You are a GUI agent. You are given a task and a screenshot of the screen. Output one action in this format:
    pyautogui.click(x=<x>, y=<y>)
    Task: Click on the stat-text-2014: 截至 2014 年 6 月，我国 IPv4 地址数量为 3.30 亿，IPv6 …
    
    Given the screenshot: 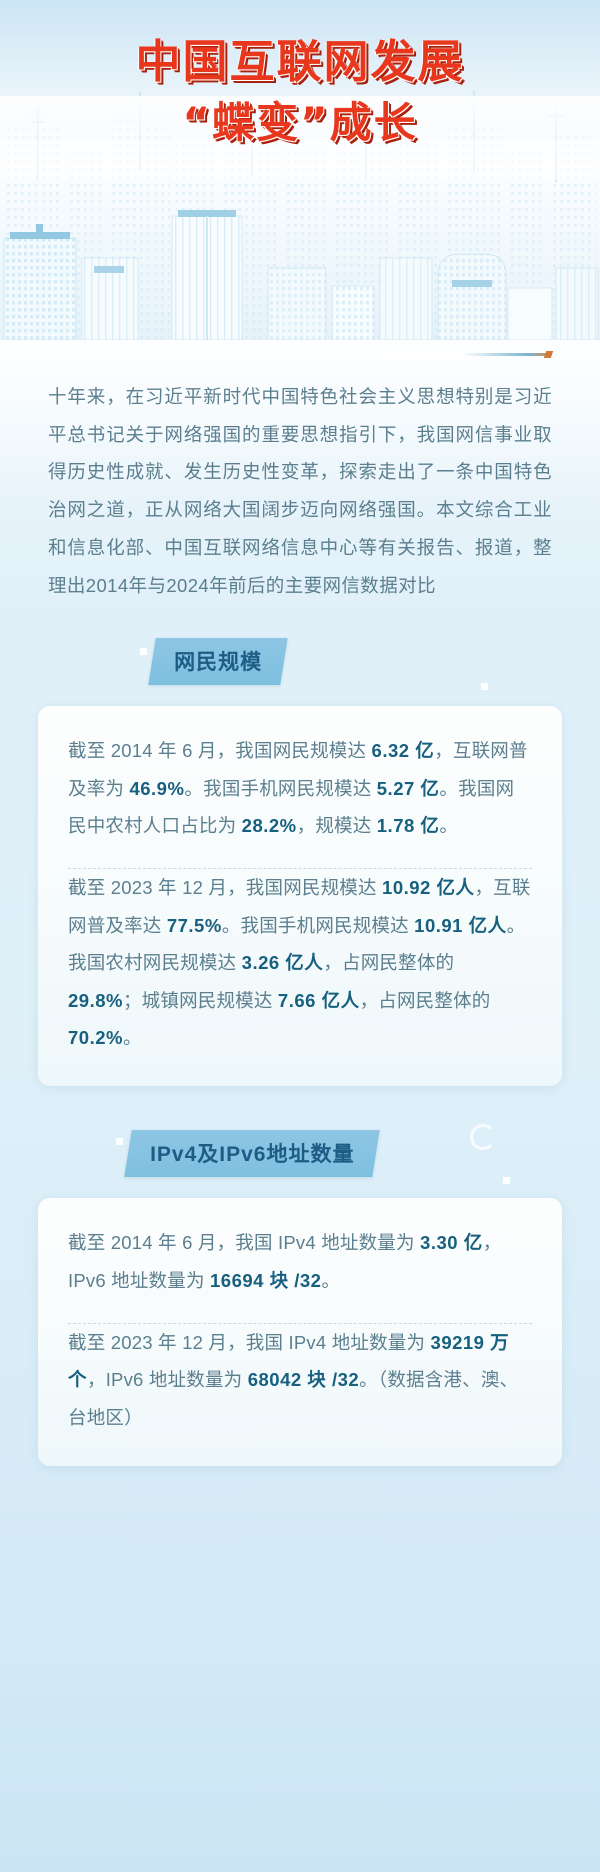 What is the action you would take?
    pyautogui.click(x=285, y=1261)
    